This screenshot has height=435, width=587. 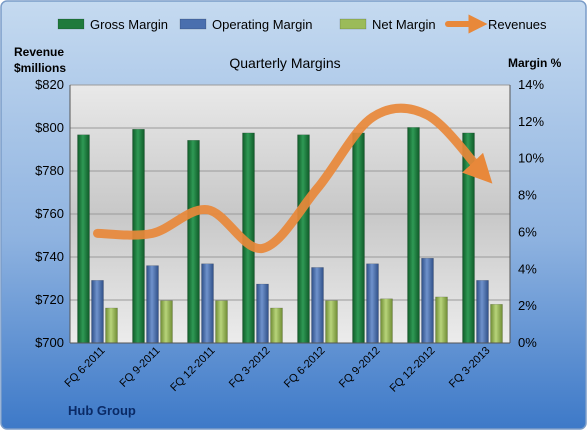 What do you see at coordinates (49, 84) in the screenshot?
I see `left-tick-label: $820` at bounding box center [49, 84].